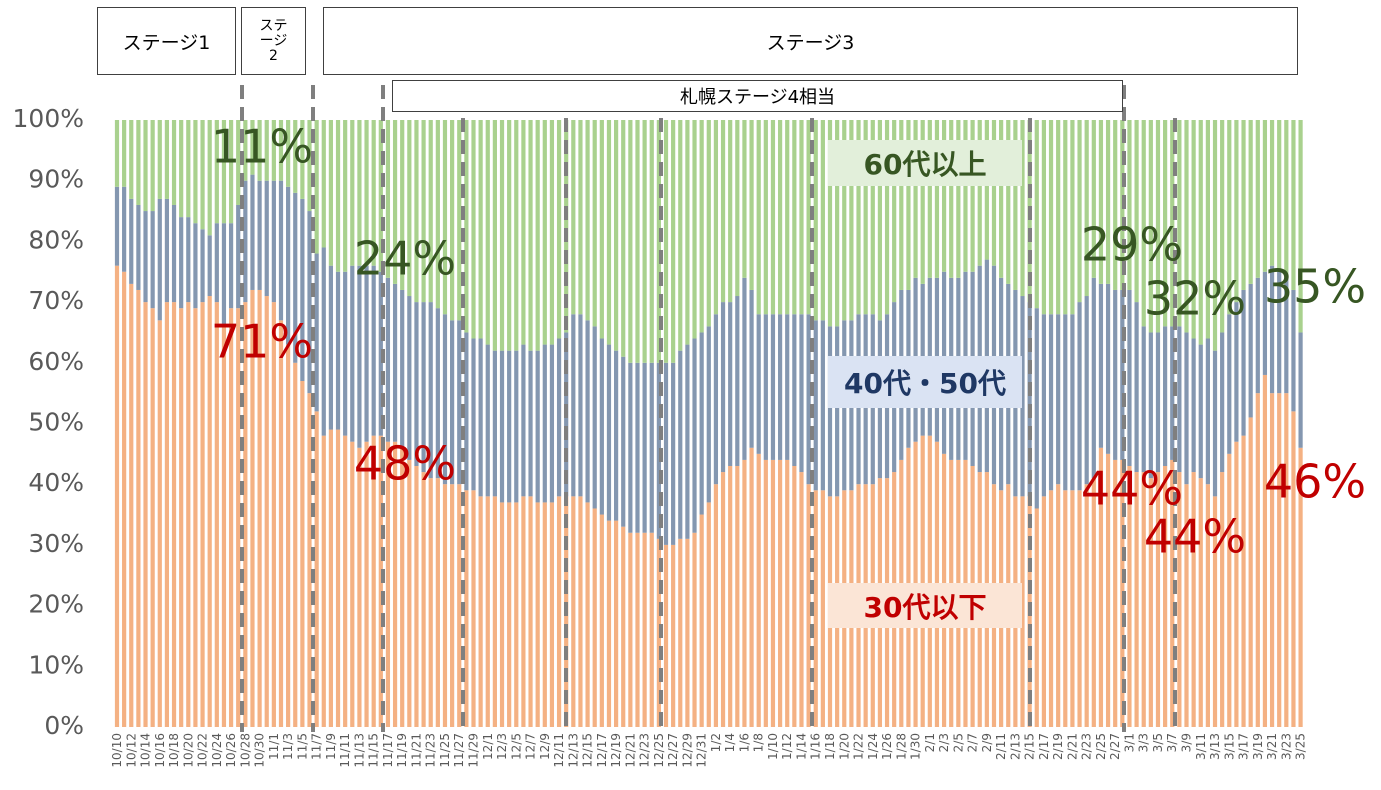  I want to click on stage-box: 札幌ステージ4相当, so click(757, 96).